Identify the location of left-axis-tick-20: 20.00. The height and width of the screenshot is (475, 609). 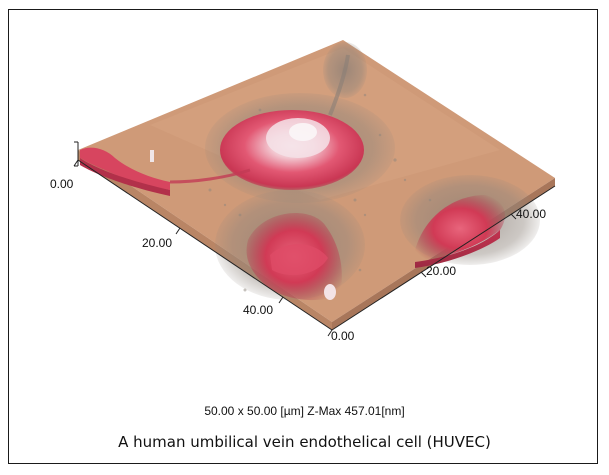
(157, 243).